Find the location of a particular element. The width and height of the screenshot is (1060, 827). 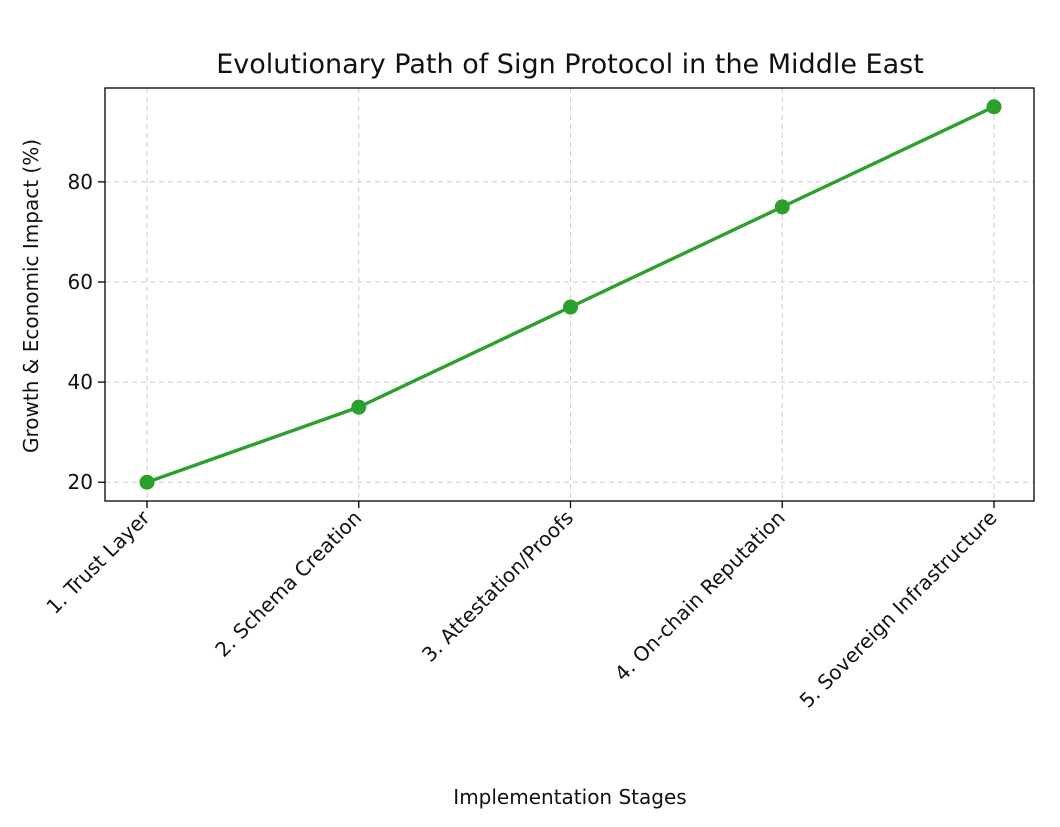

y-axis: 20 40 60 80 is located at coordinates (86, 332).